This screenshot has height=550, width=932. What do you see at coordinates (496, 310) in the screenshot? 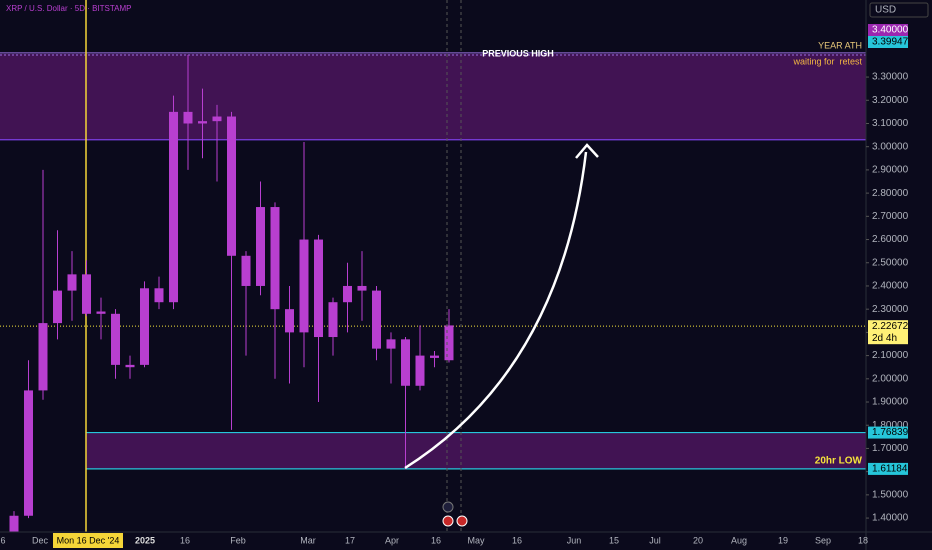
I see `arrow` at bounding box center [496, 310].